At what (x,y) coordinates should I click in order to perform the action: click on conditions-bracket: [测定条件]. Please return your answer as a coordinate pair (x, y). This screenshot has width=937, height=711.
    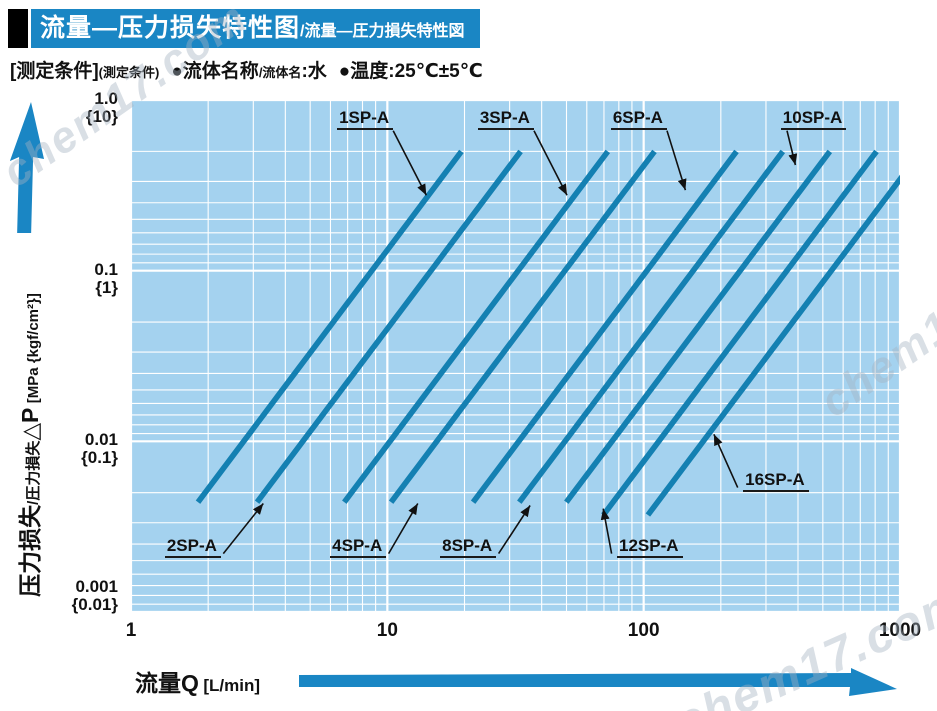
    Looking at the image, I should click on (54, 71).